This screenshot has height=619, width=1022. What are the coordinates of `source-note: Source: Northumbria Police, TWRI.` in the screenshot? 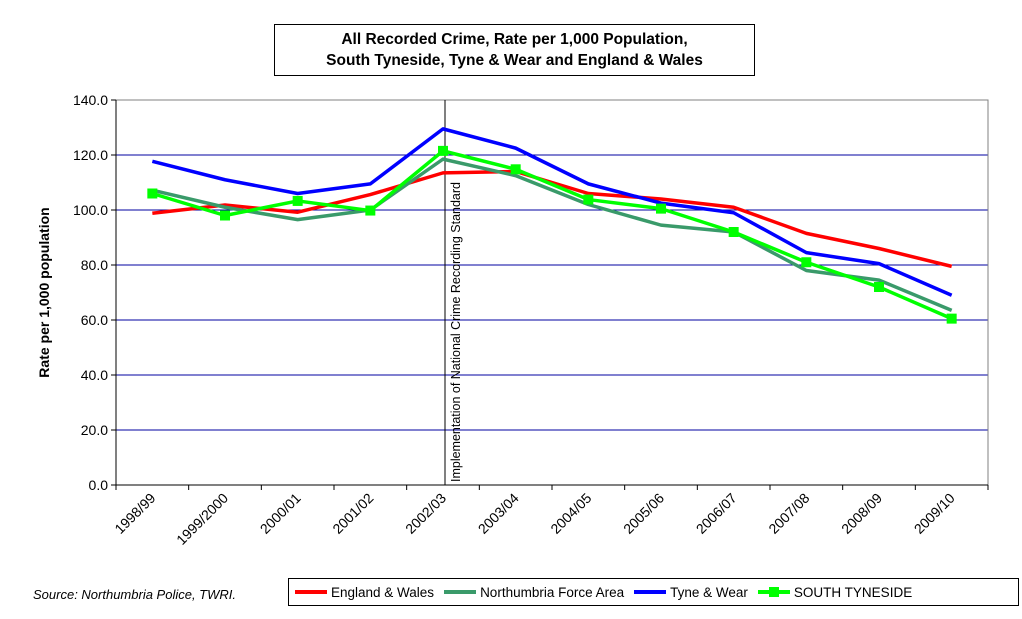 It's located at (135, 594).